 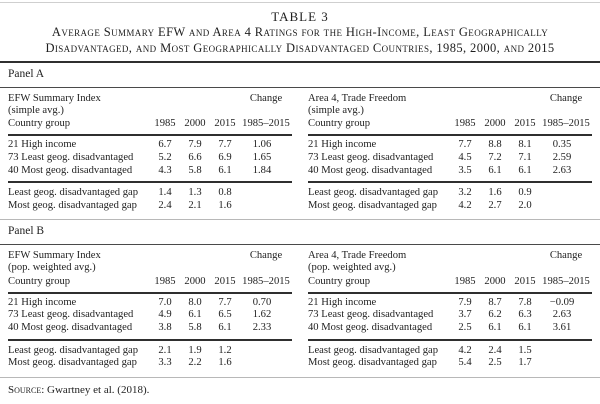 I want to click on value-cell: 7.2, so click(x=495, y=157).